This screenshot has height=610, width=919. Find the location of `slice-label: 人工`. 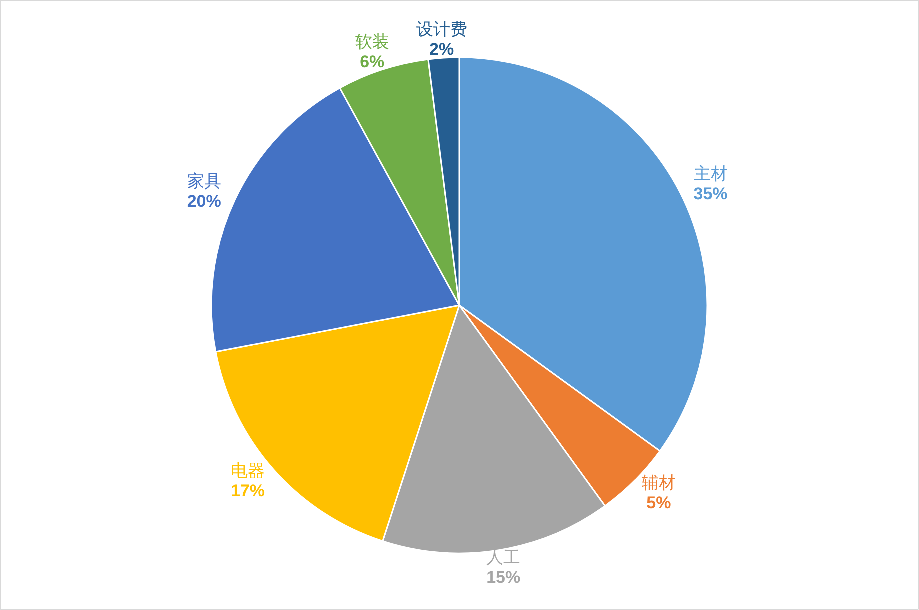

slice-label: 人工 is located at coordinates (503, 558).